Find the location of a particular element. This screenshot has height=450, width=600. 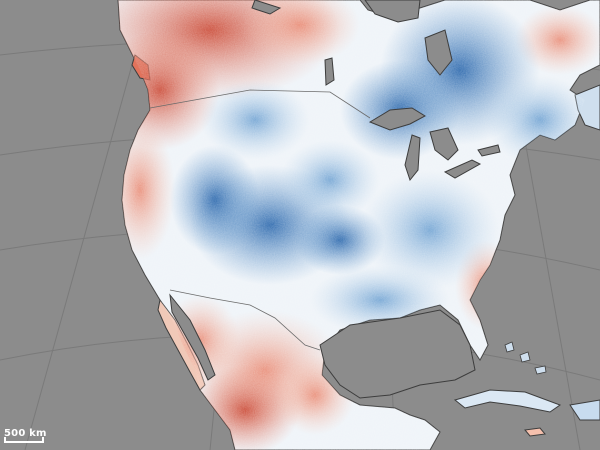

lake-michigan is located at coordinates (412, 158).